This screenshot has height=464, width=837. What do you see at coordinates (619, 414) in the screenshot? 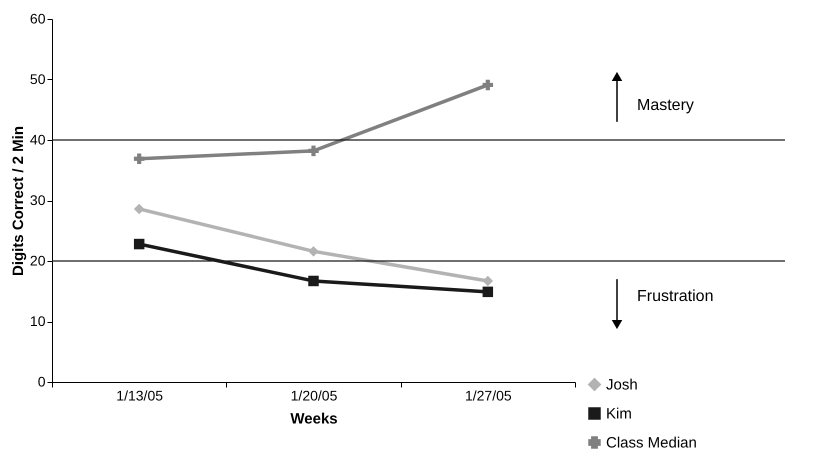
I see `legend-label: Kim` at bounding box center [619, 414].